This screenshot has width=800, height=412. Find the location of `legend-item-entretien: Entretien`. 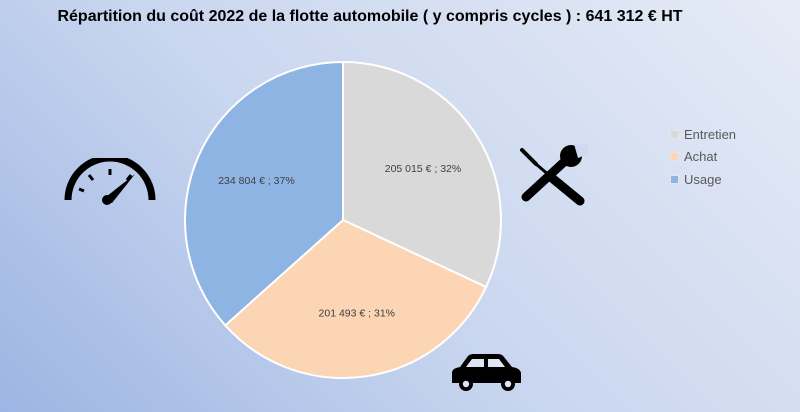

legend-item-entretien: Entretien is located at coordinates (703, 134).